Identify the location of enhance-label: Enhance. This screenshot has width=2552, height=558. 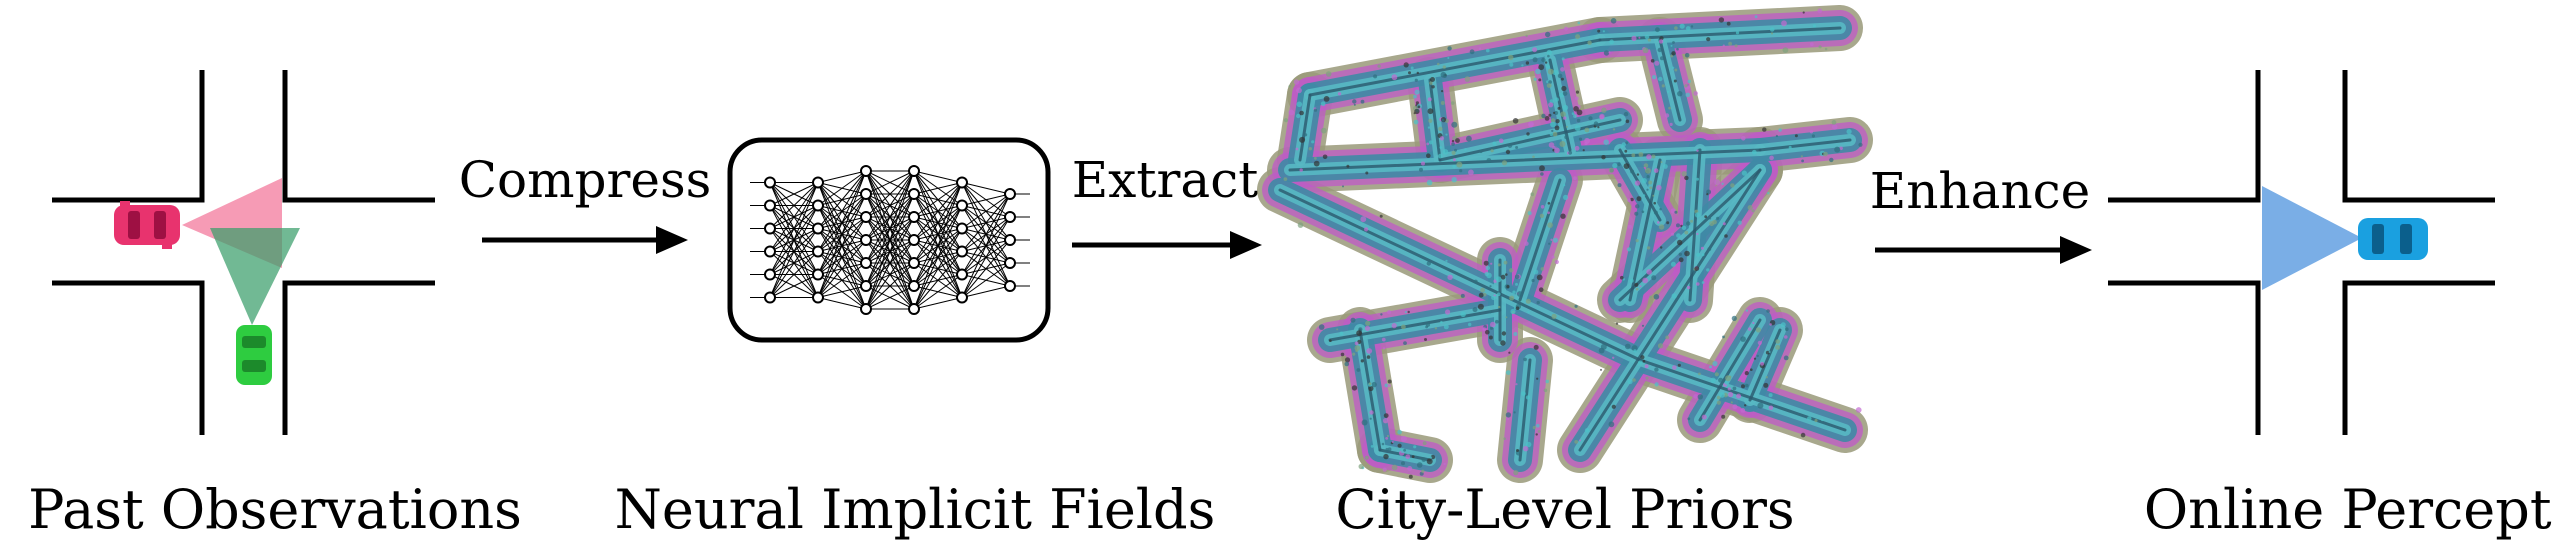
(1980, 191).